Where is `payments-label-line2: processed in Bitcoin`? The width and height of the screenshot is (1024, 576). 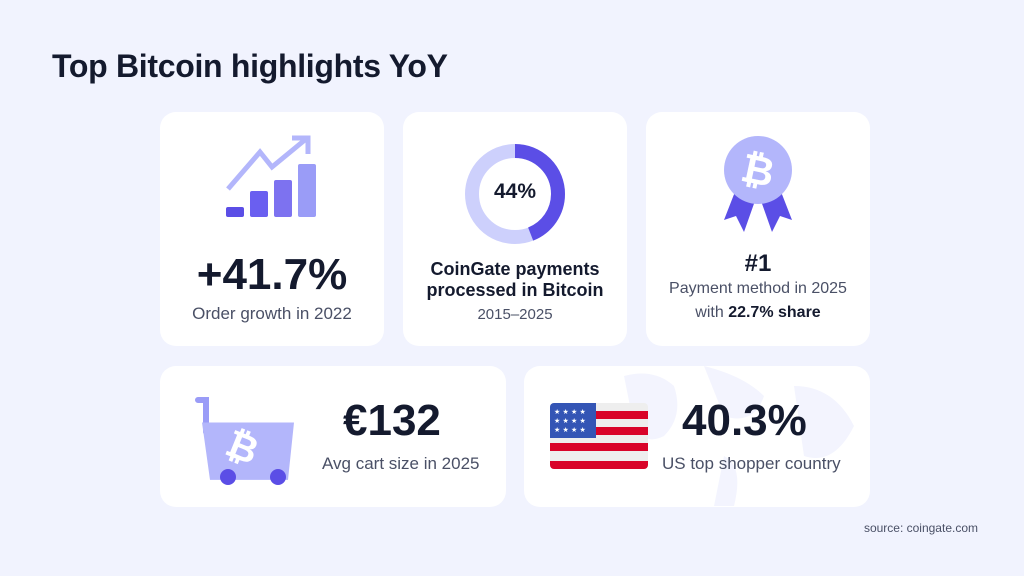 payments-label-line2: processed in Bitcoin is located at coordinates (515, 290).